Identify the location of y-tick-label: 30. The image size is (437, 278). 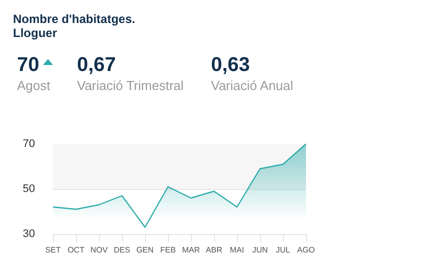
(28, 234).